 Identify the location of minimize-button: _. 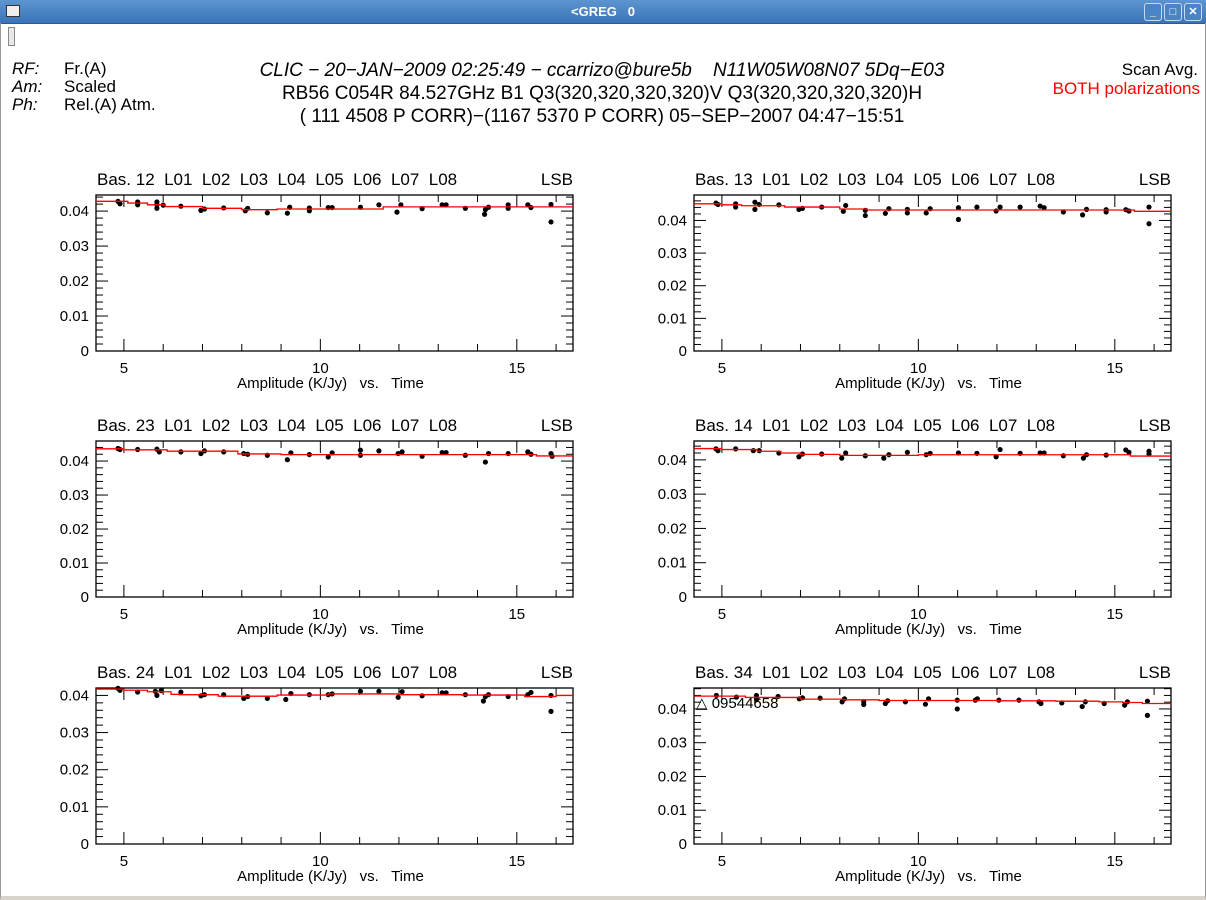
(1153, 12).